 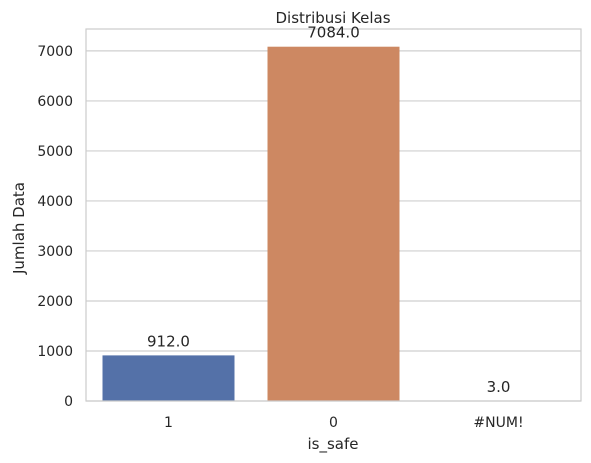 What do you see at coordinates (55, 152) in the screenshot?
I see `y-tick-label: 5000` at bounding box center [55, 152].